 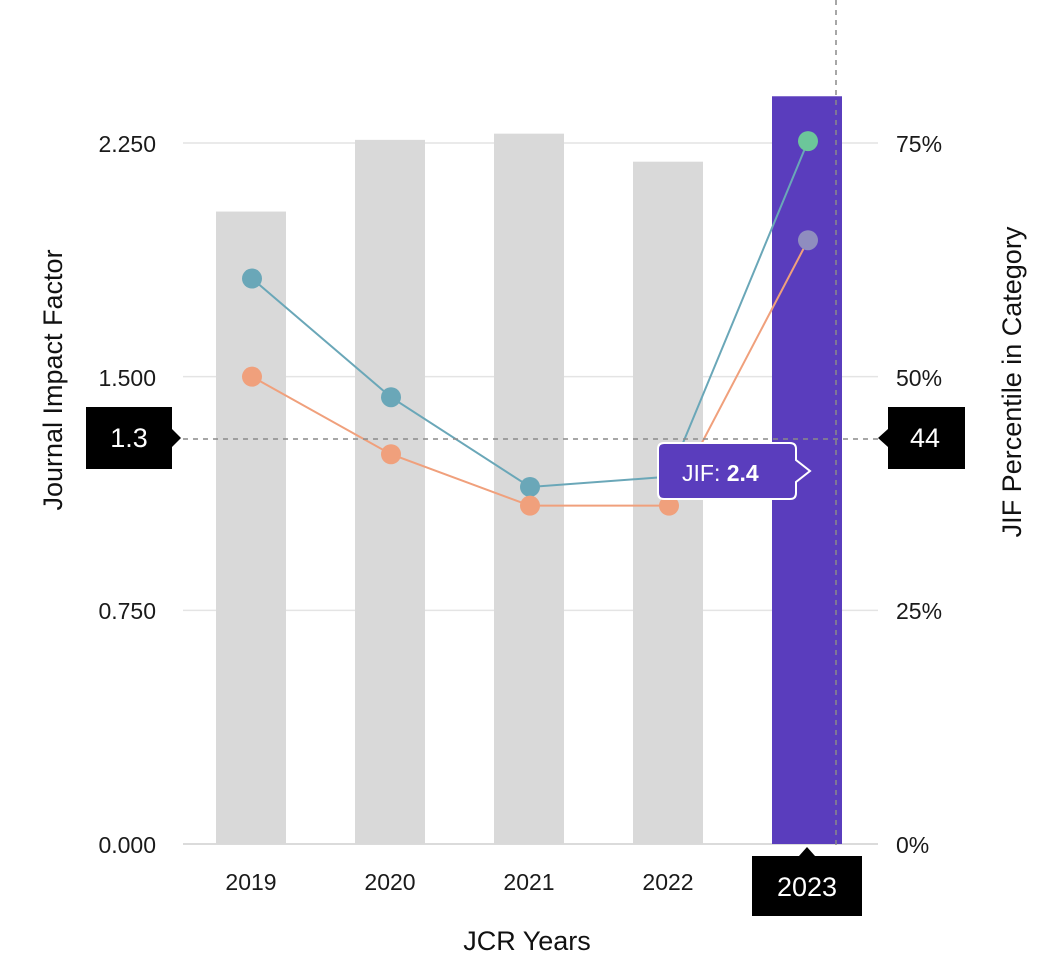 I want to click on highlight-year-label: 2023, so click(x=807, y=887).